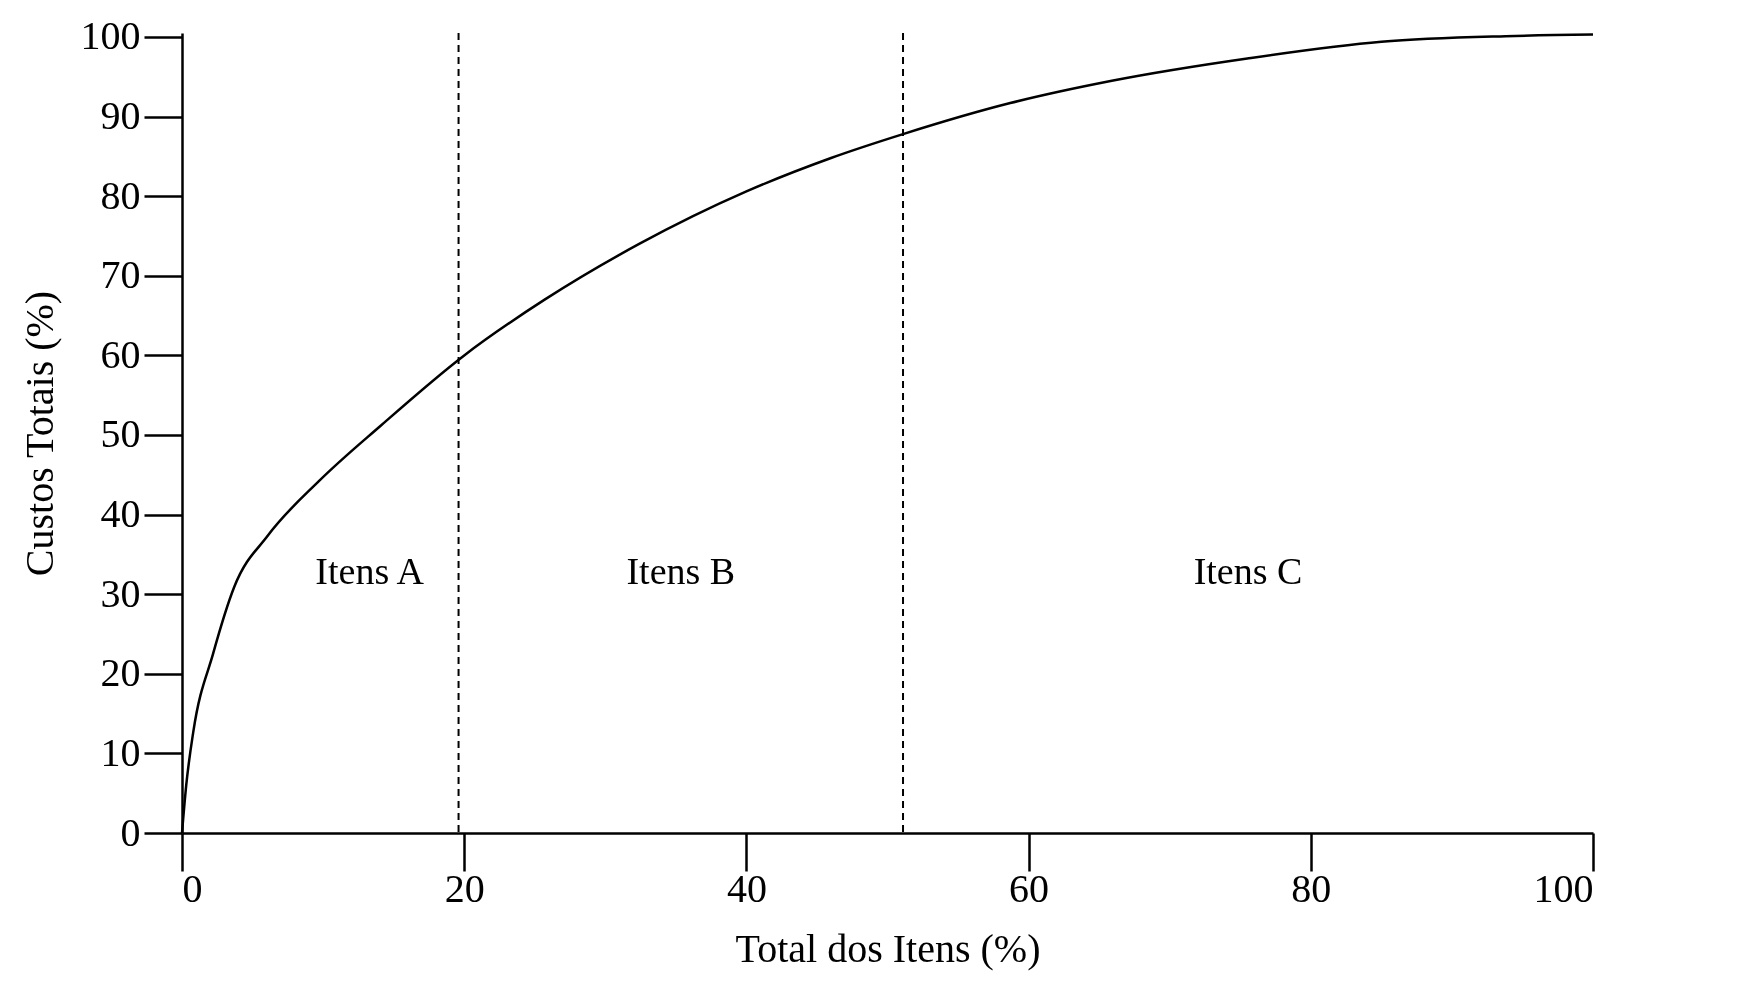  I want to click on y-tick-label: 80, so click(120, 195).